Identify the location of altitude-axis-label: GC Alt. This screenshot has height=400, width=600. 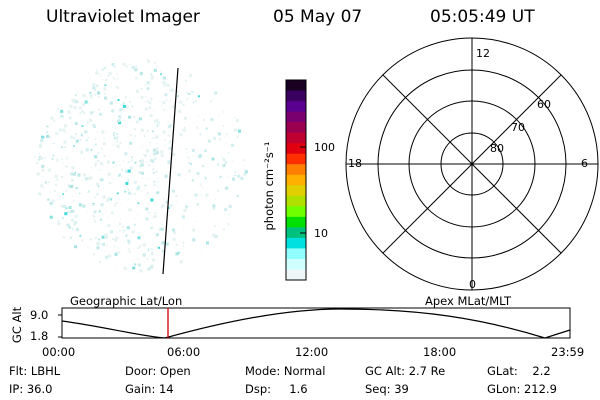
(17, 325).